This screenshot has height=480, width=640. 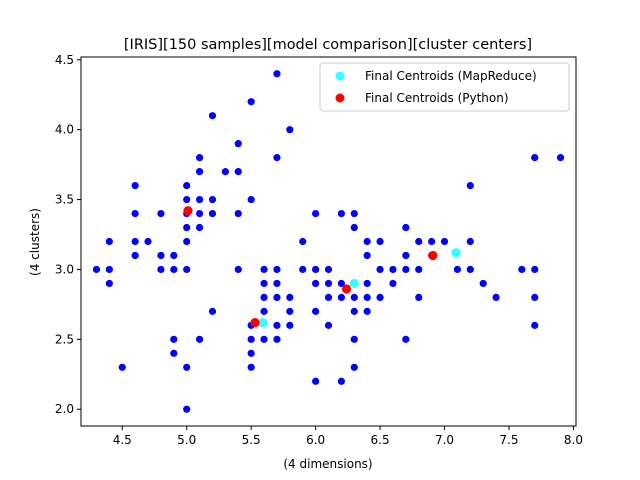 What do you see at coordinates (35, 242) in the screenshot?
I see `y-axis-label: (4 clusters)` at bounding box center [35, 242].